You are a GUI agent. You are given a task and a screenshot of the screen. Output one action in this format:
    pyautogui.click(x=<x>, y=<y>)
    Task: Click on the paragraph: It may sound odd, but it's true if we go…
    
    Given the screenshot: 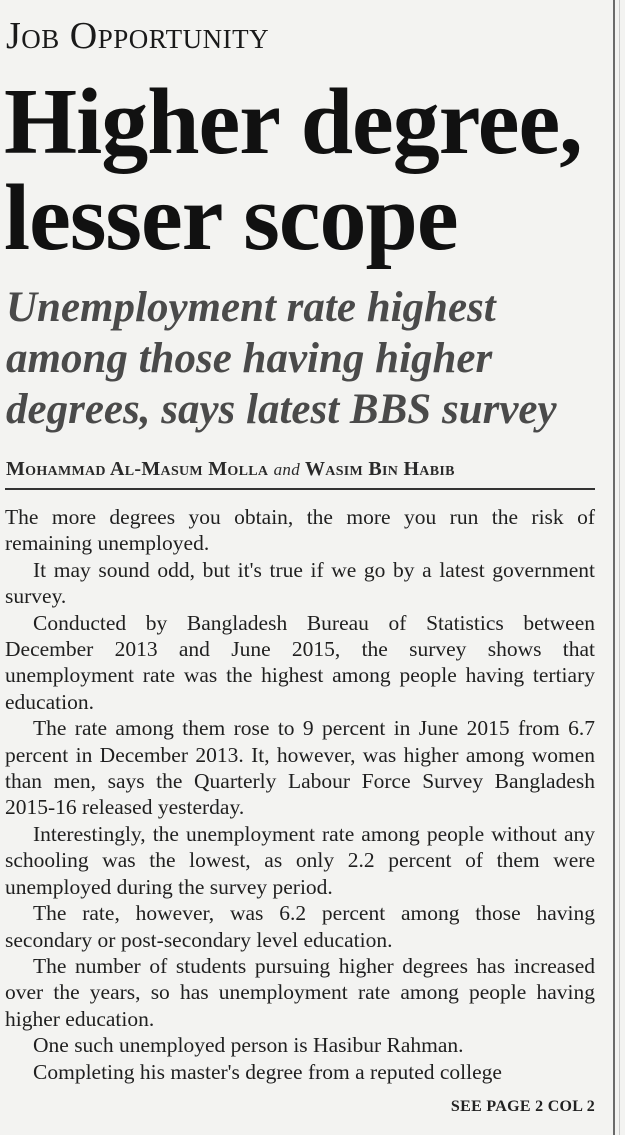 What is the action you would take?
    pyautogui.click(x=300, y=583)
    